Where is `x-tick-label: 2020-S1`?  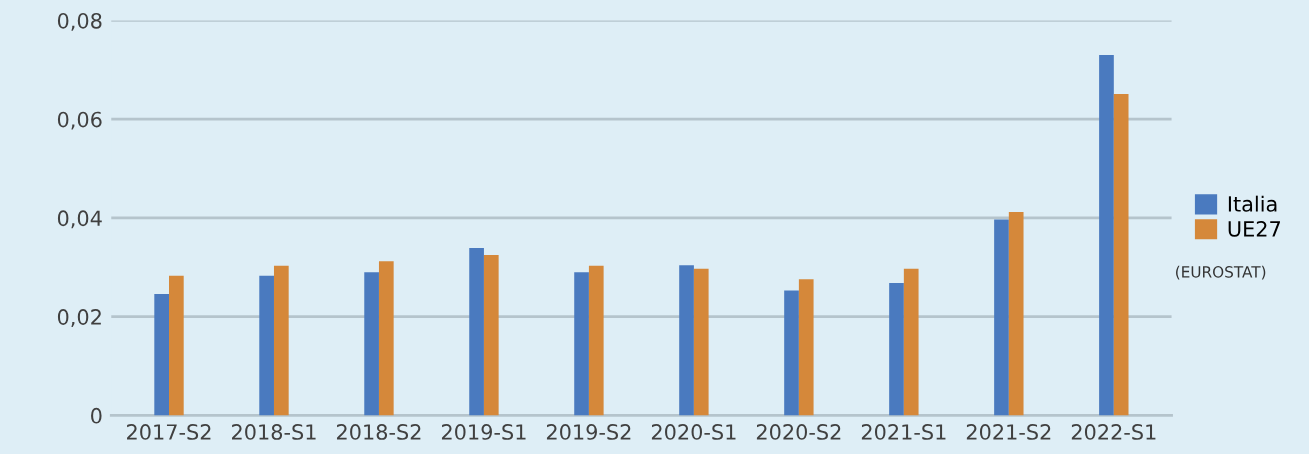 x-tick-label: 2020-S1 is located at coordinates (693, 432).